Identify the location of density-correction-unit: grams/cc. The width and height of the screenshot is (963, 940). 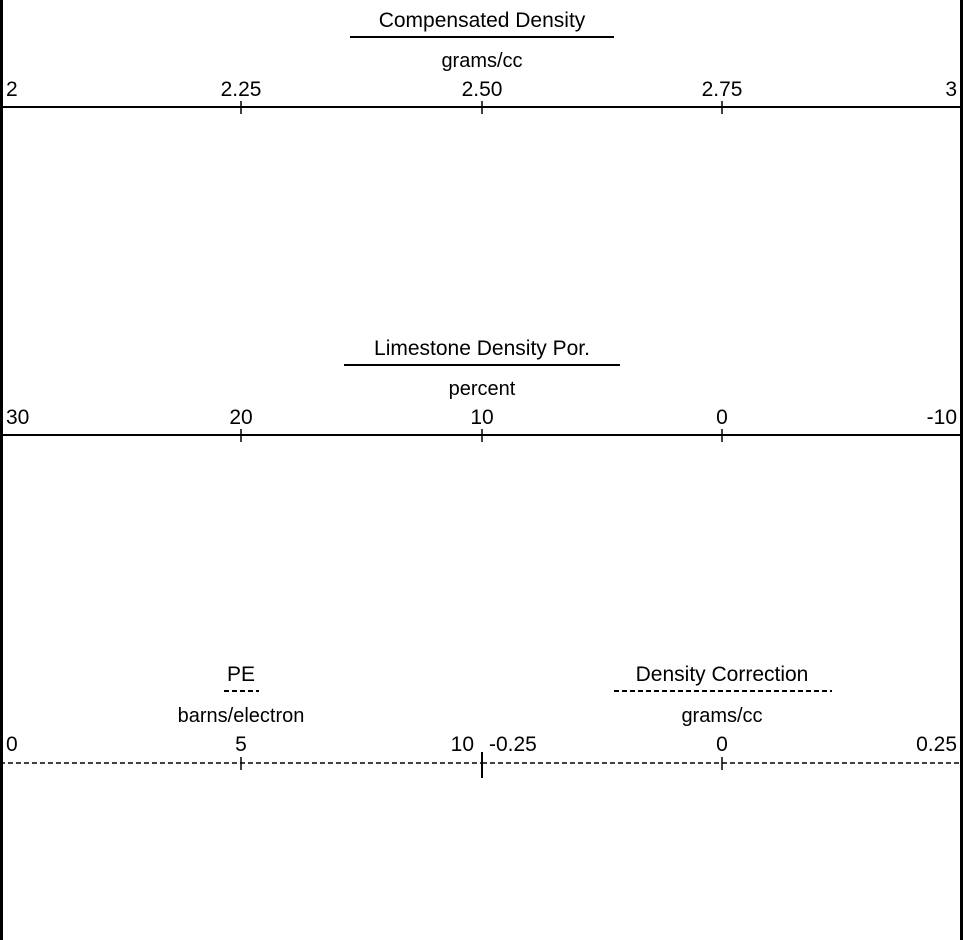
(721, 716).